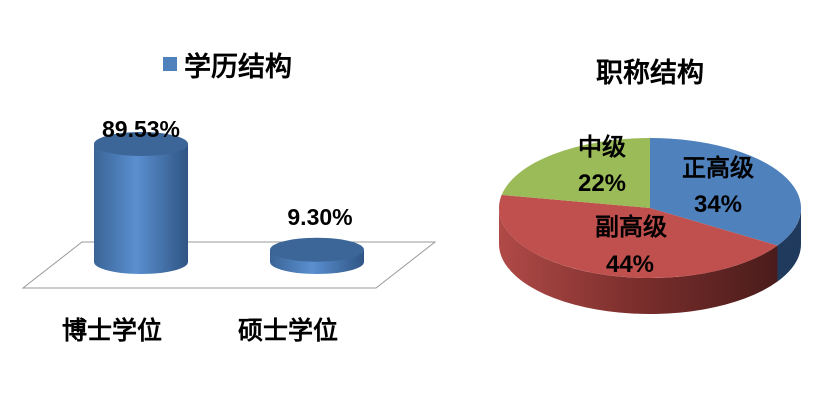 Image resolution: width=821 pixels, height=407 pixels. Describe the element at coordinates (288, 330) in the screenshot. I see `category-label: 硕士学位` at that location.